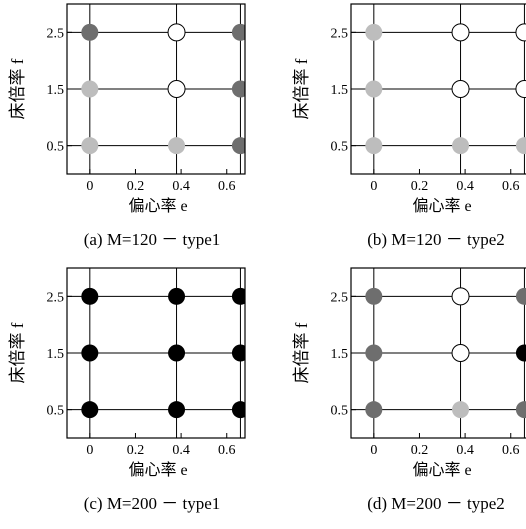 Image resolution: width=526 pixels, height=529 pixels. I want to click on panel-caption: (a) M=120 － type1, so click(152, 239).